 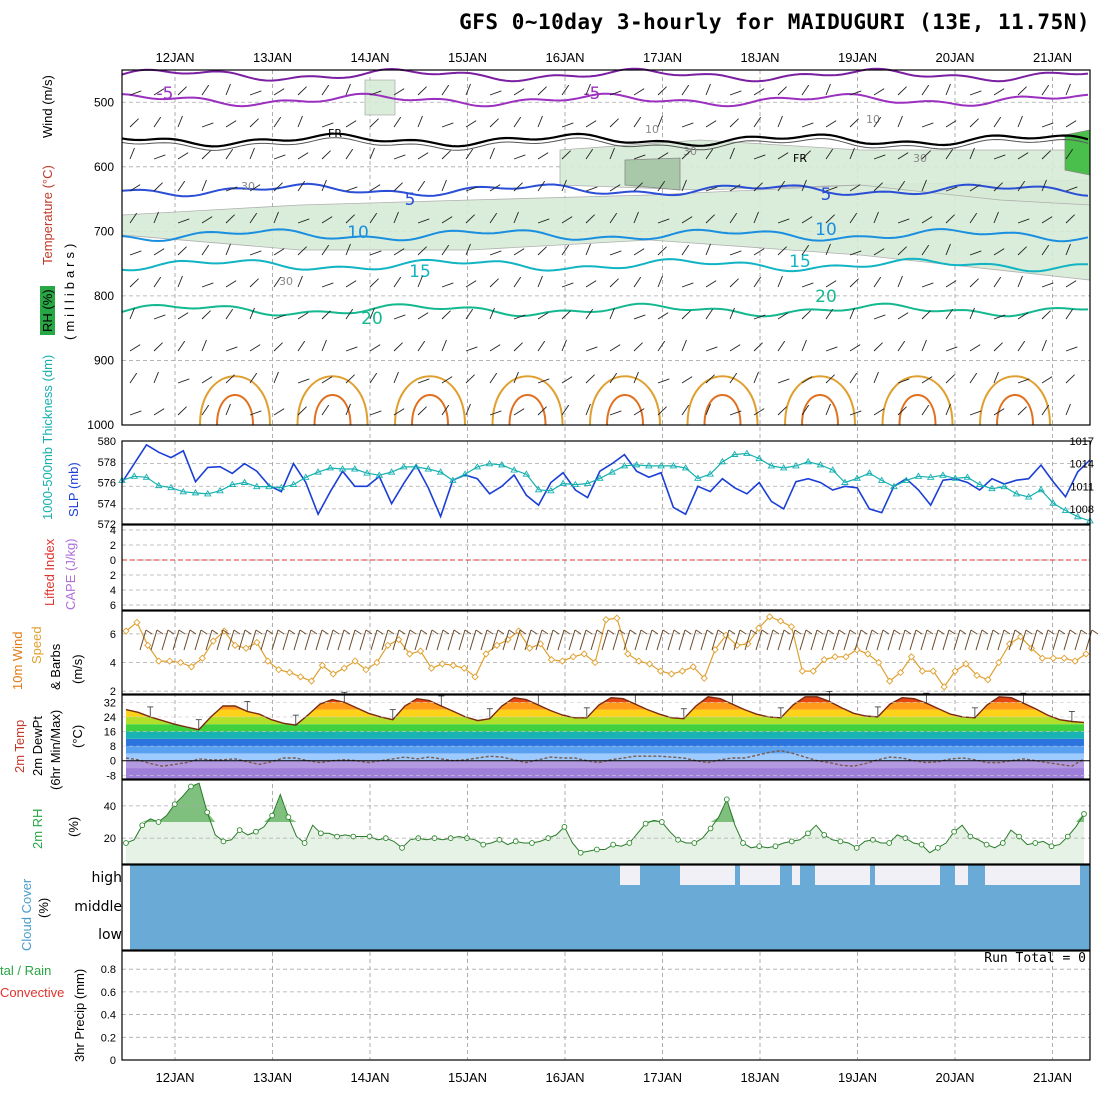 I want to click on temp-tick-label: 32, so click(x=110, y=703).